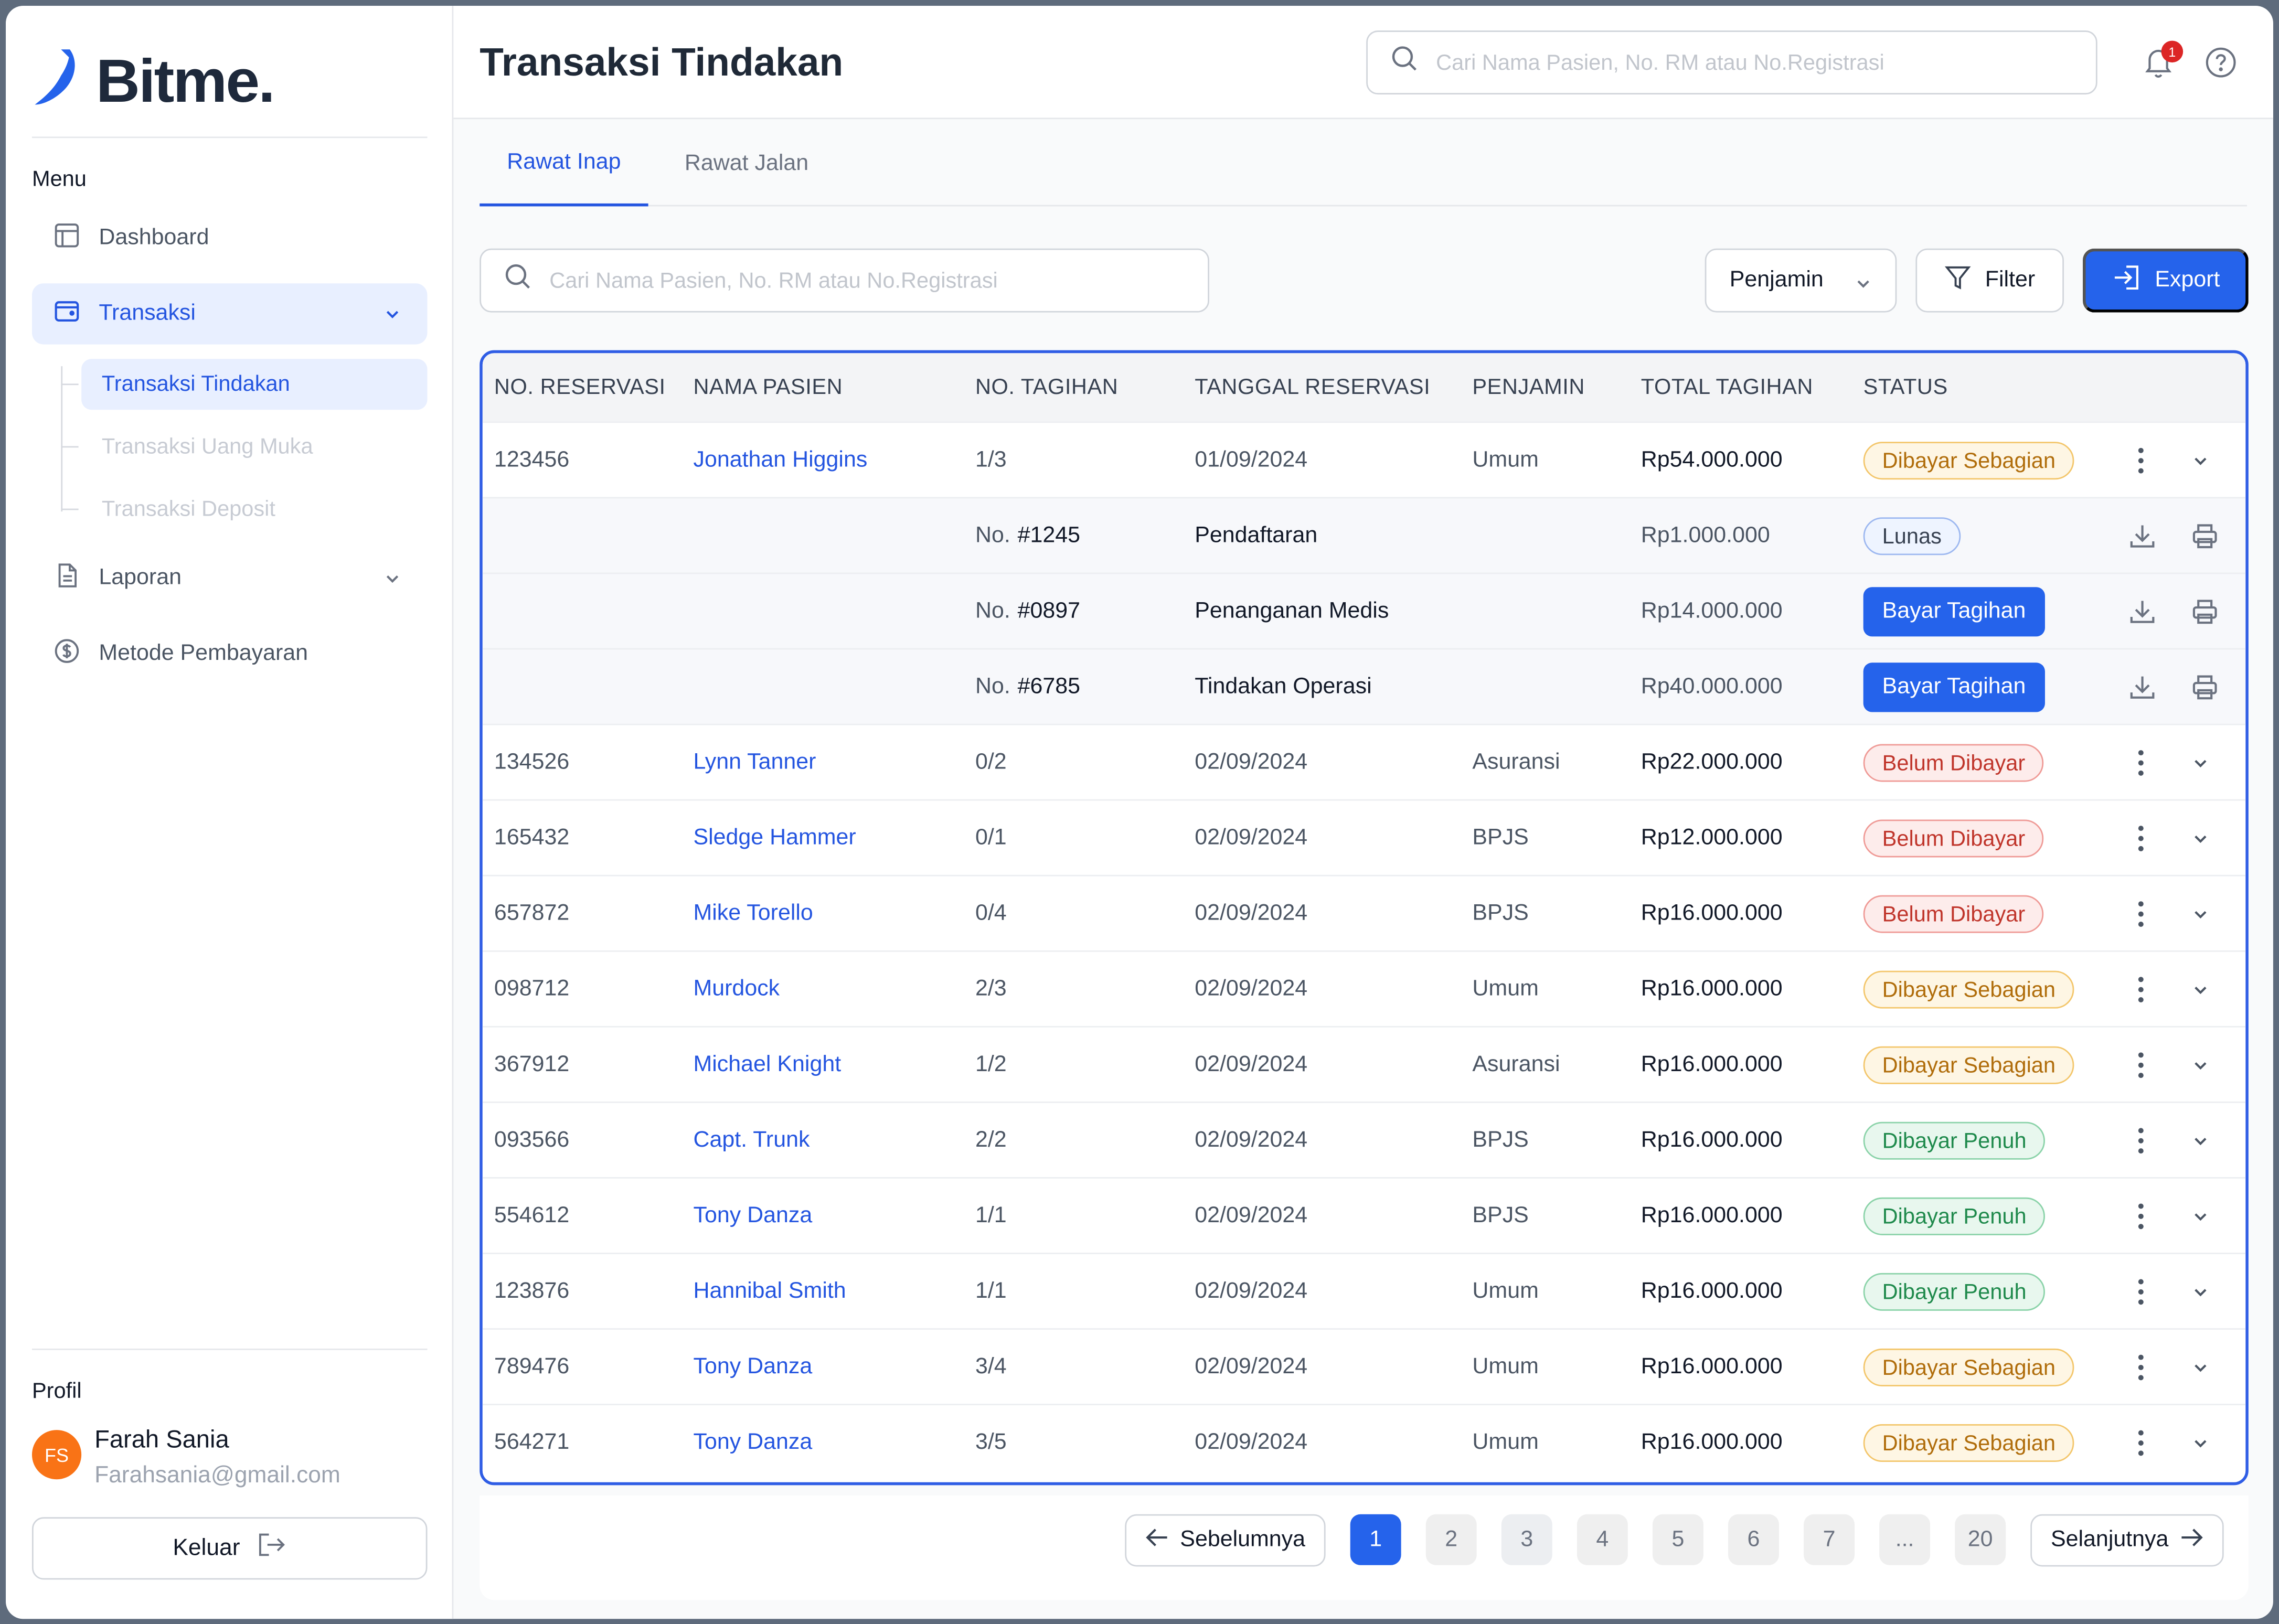  I want to click on column-header: NO. TAGIHAN, so click(1047, 387).